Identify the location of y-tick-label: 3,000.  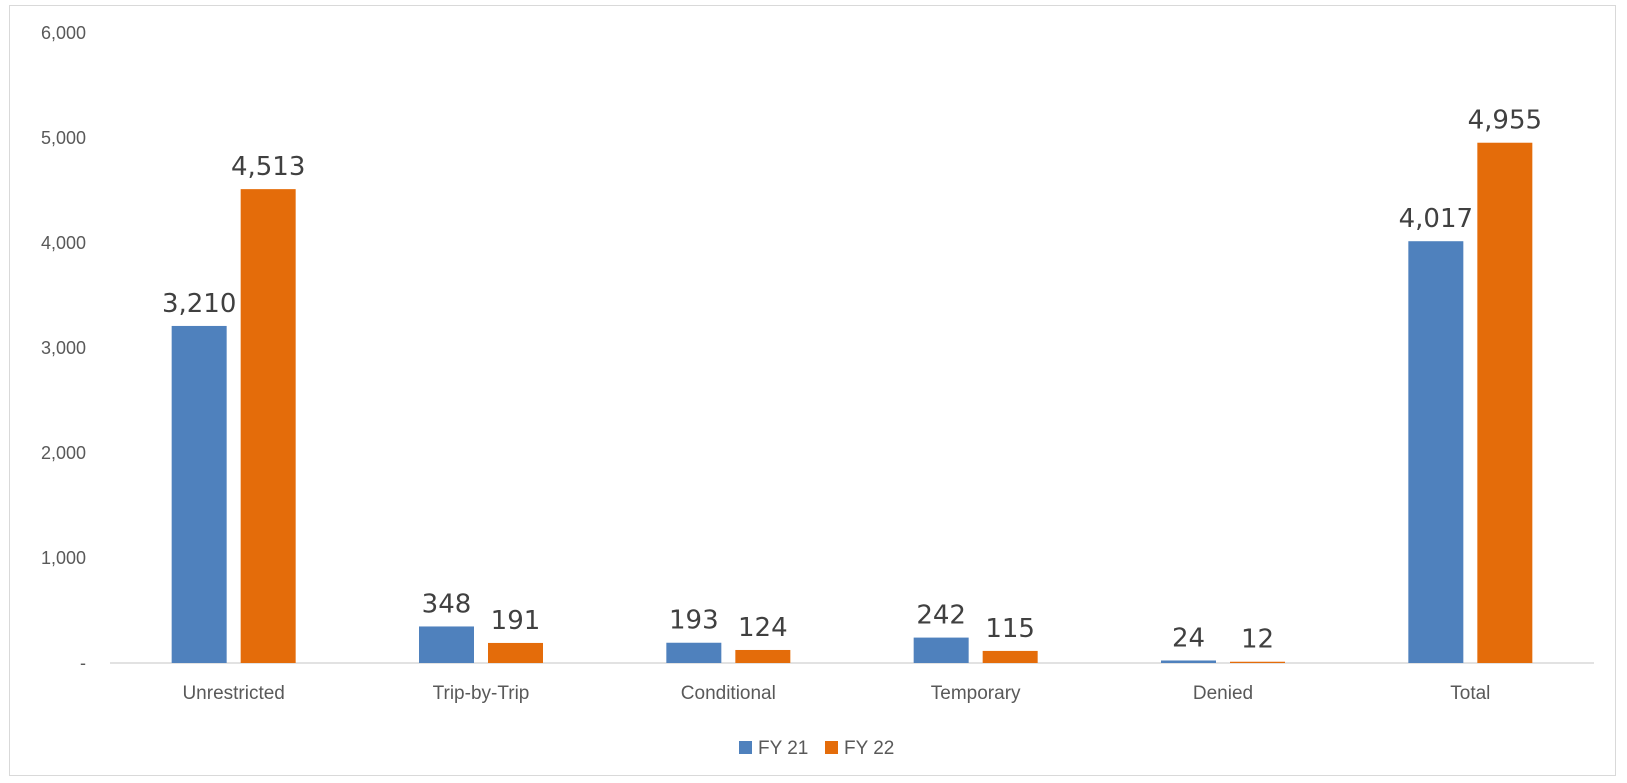
(63, 348).